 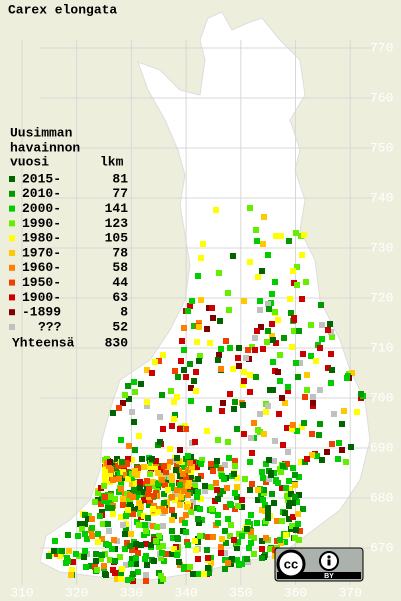 What do you see at coordinates (76, 592) in the screenshot?
I see `easting-label: 320` at bounding box center [76, 592].